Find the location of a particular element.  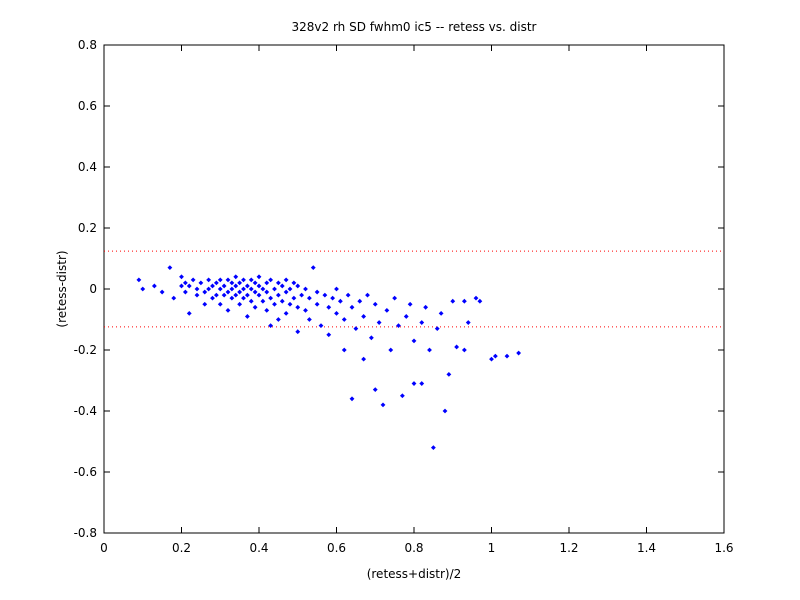

y-tick-label: 0 is located at coordinates (93, 289).